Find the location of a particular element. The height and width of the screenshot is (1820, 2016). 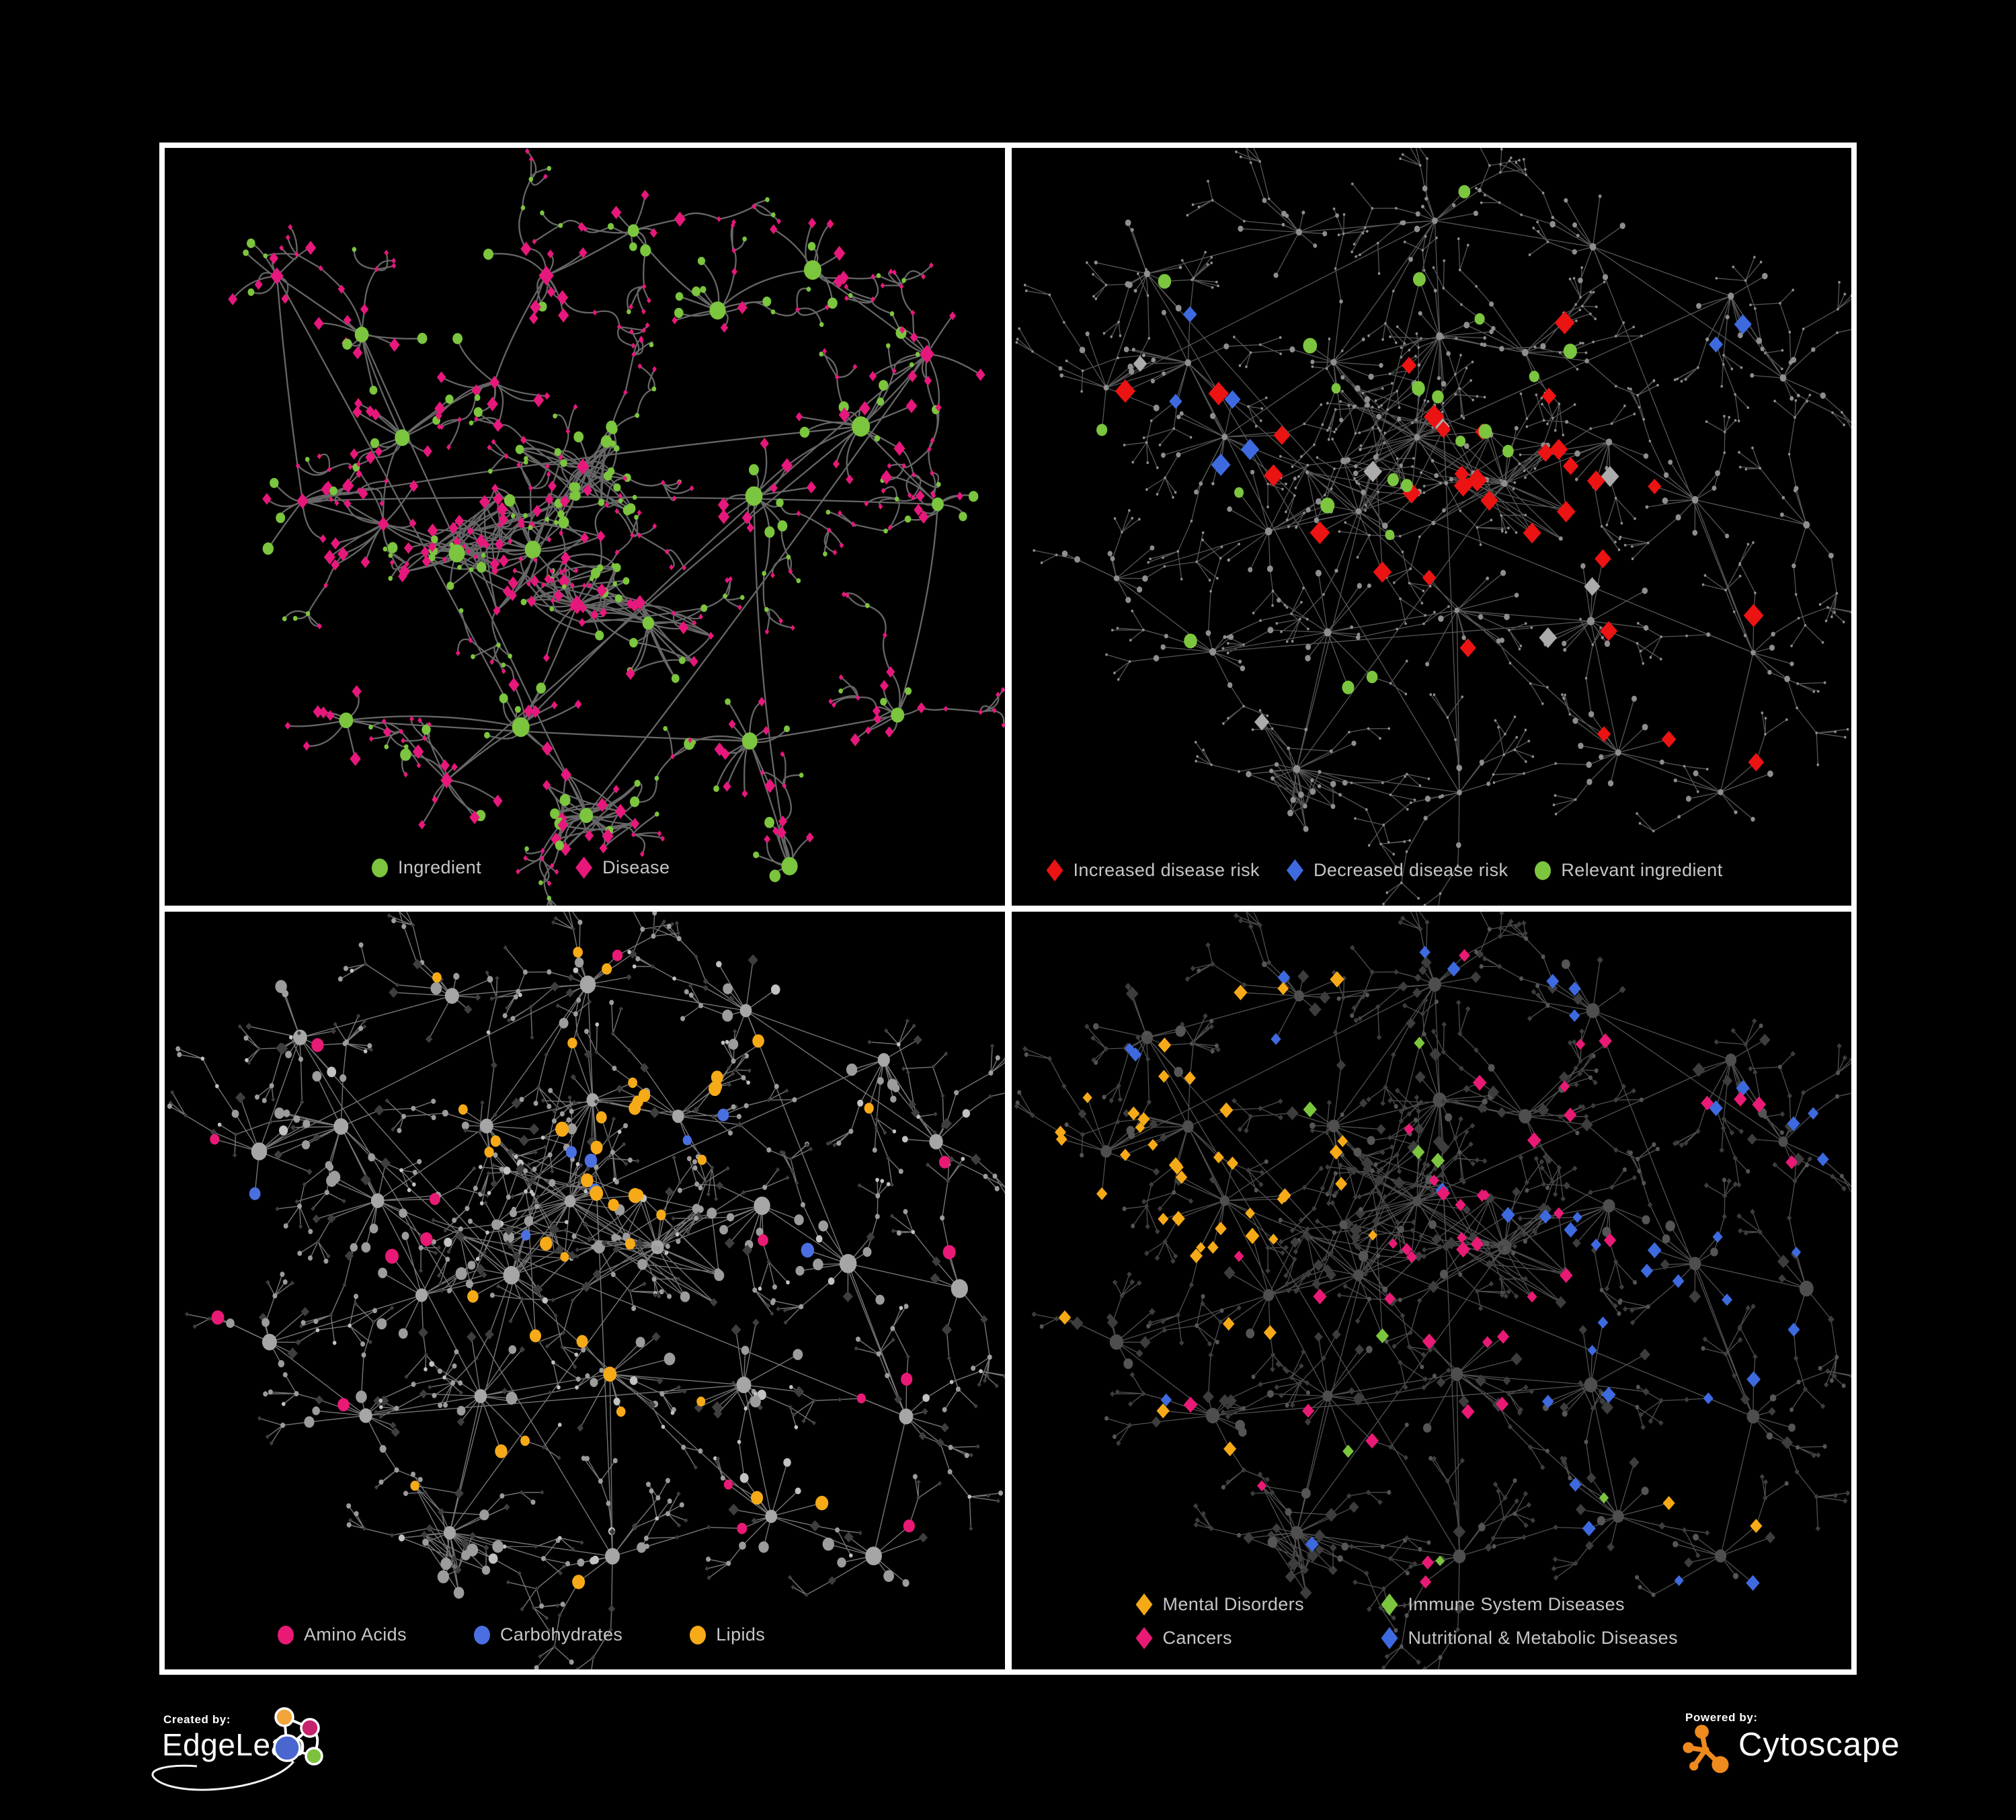

legend-label-increased-risk: Increased disease risk is located at coordinates (1166, 870).